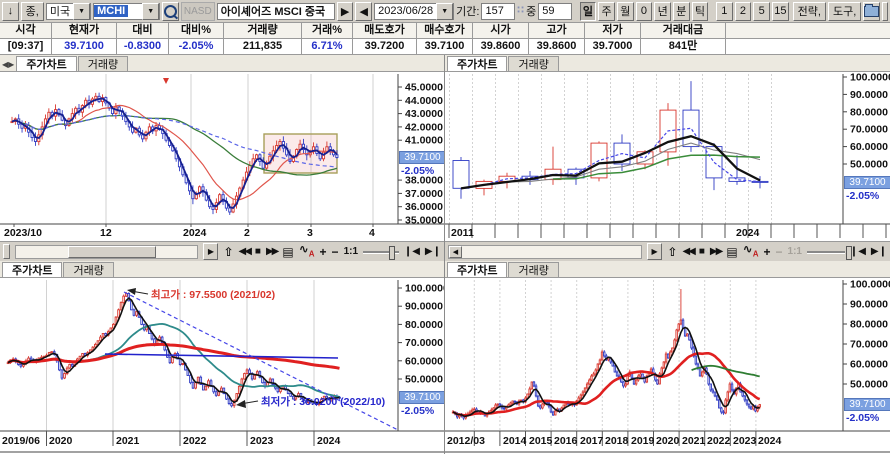  I want to click on col-change: 대비, so click(143, 31).